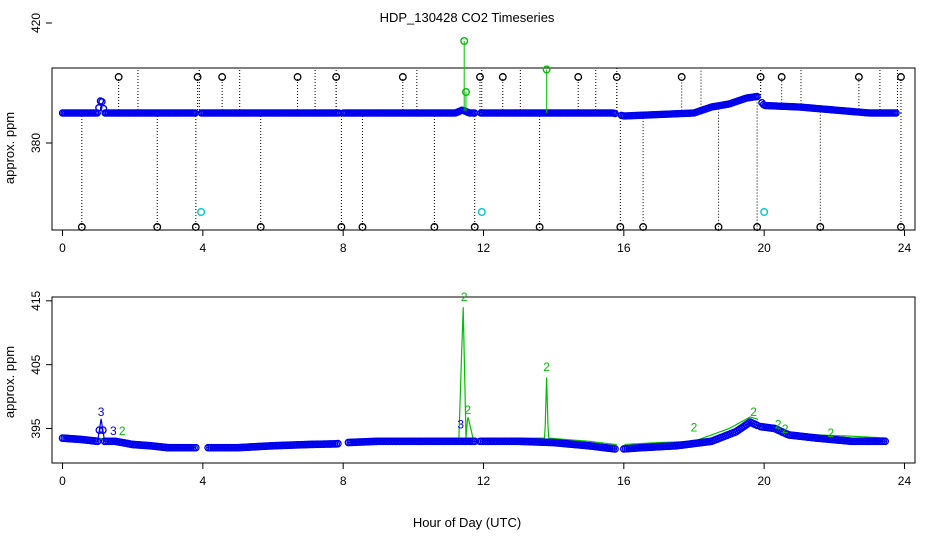  I want to click on y-axis-label-bottom: approx. ppm, so click(9, 382).